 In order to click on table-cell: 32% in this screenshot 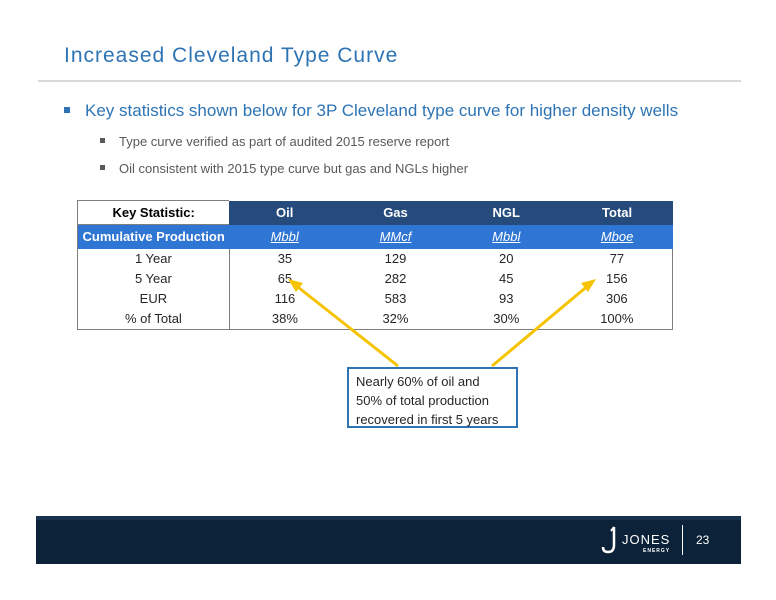, I will do `click(395, 319)`.